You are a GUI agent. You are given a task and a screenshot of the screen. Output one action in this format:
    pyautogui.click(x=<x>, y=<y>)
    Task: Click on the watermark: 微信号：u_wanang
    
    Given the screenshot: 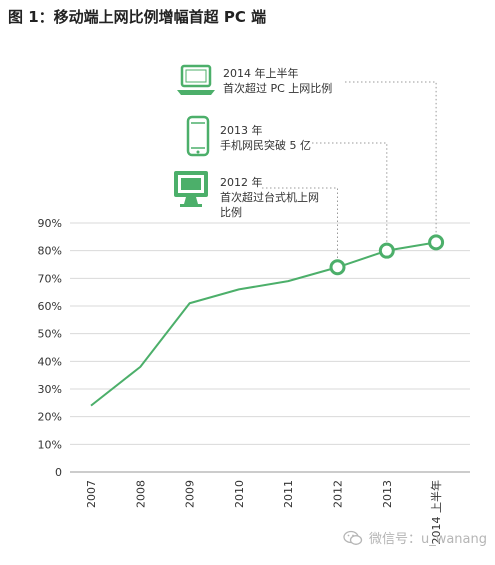 What is the action you would take?
    pyautogui.click(x=415, y=537)
    